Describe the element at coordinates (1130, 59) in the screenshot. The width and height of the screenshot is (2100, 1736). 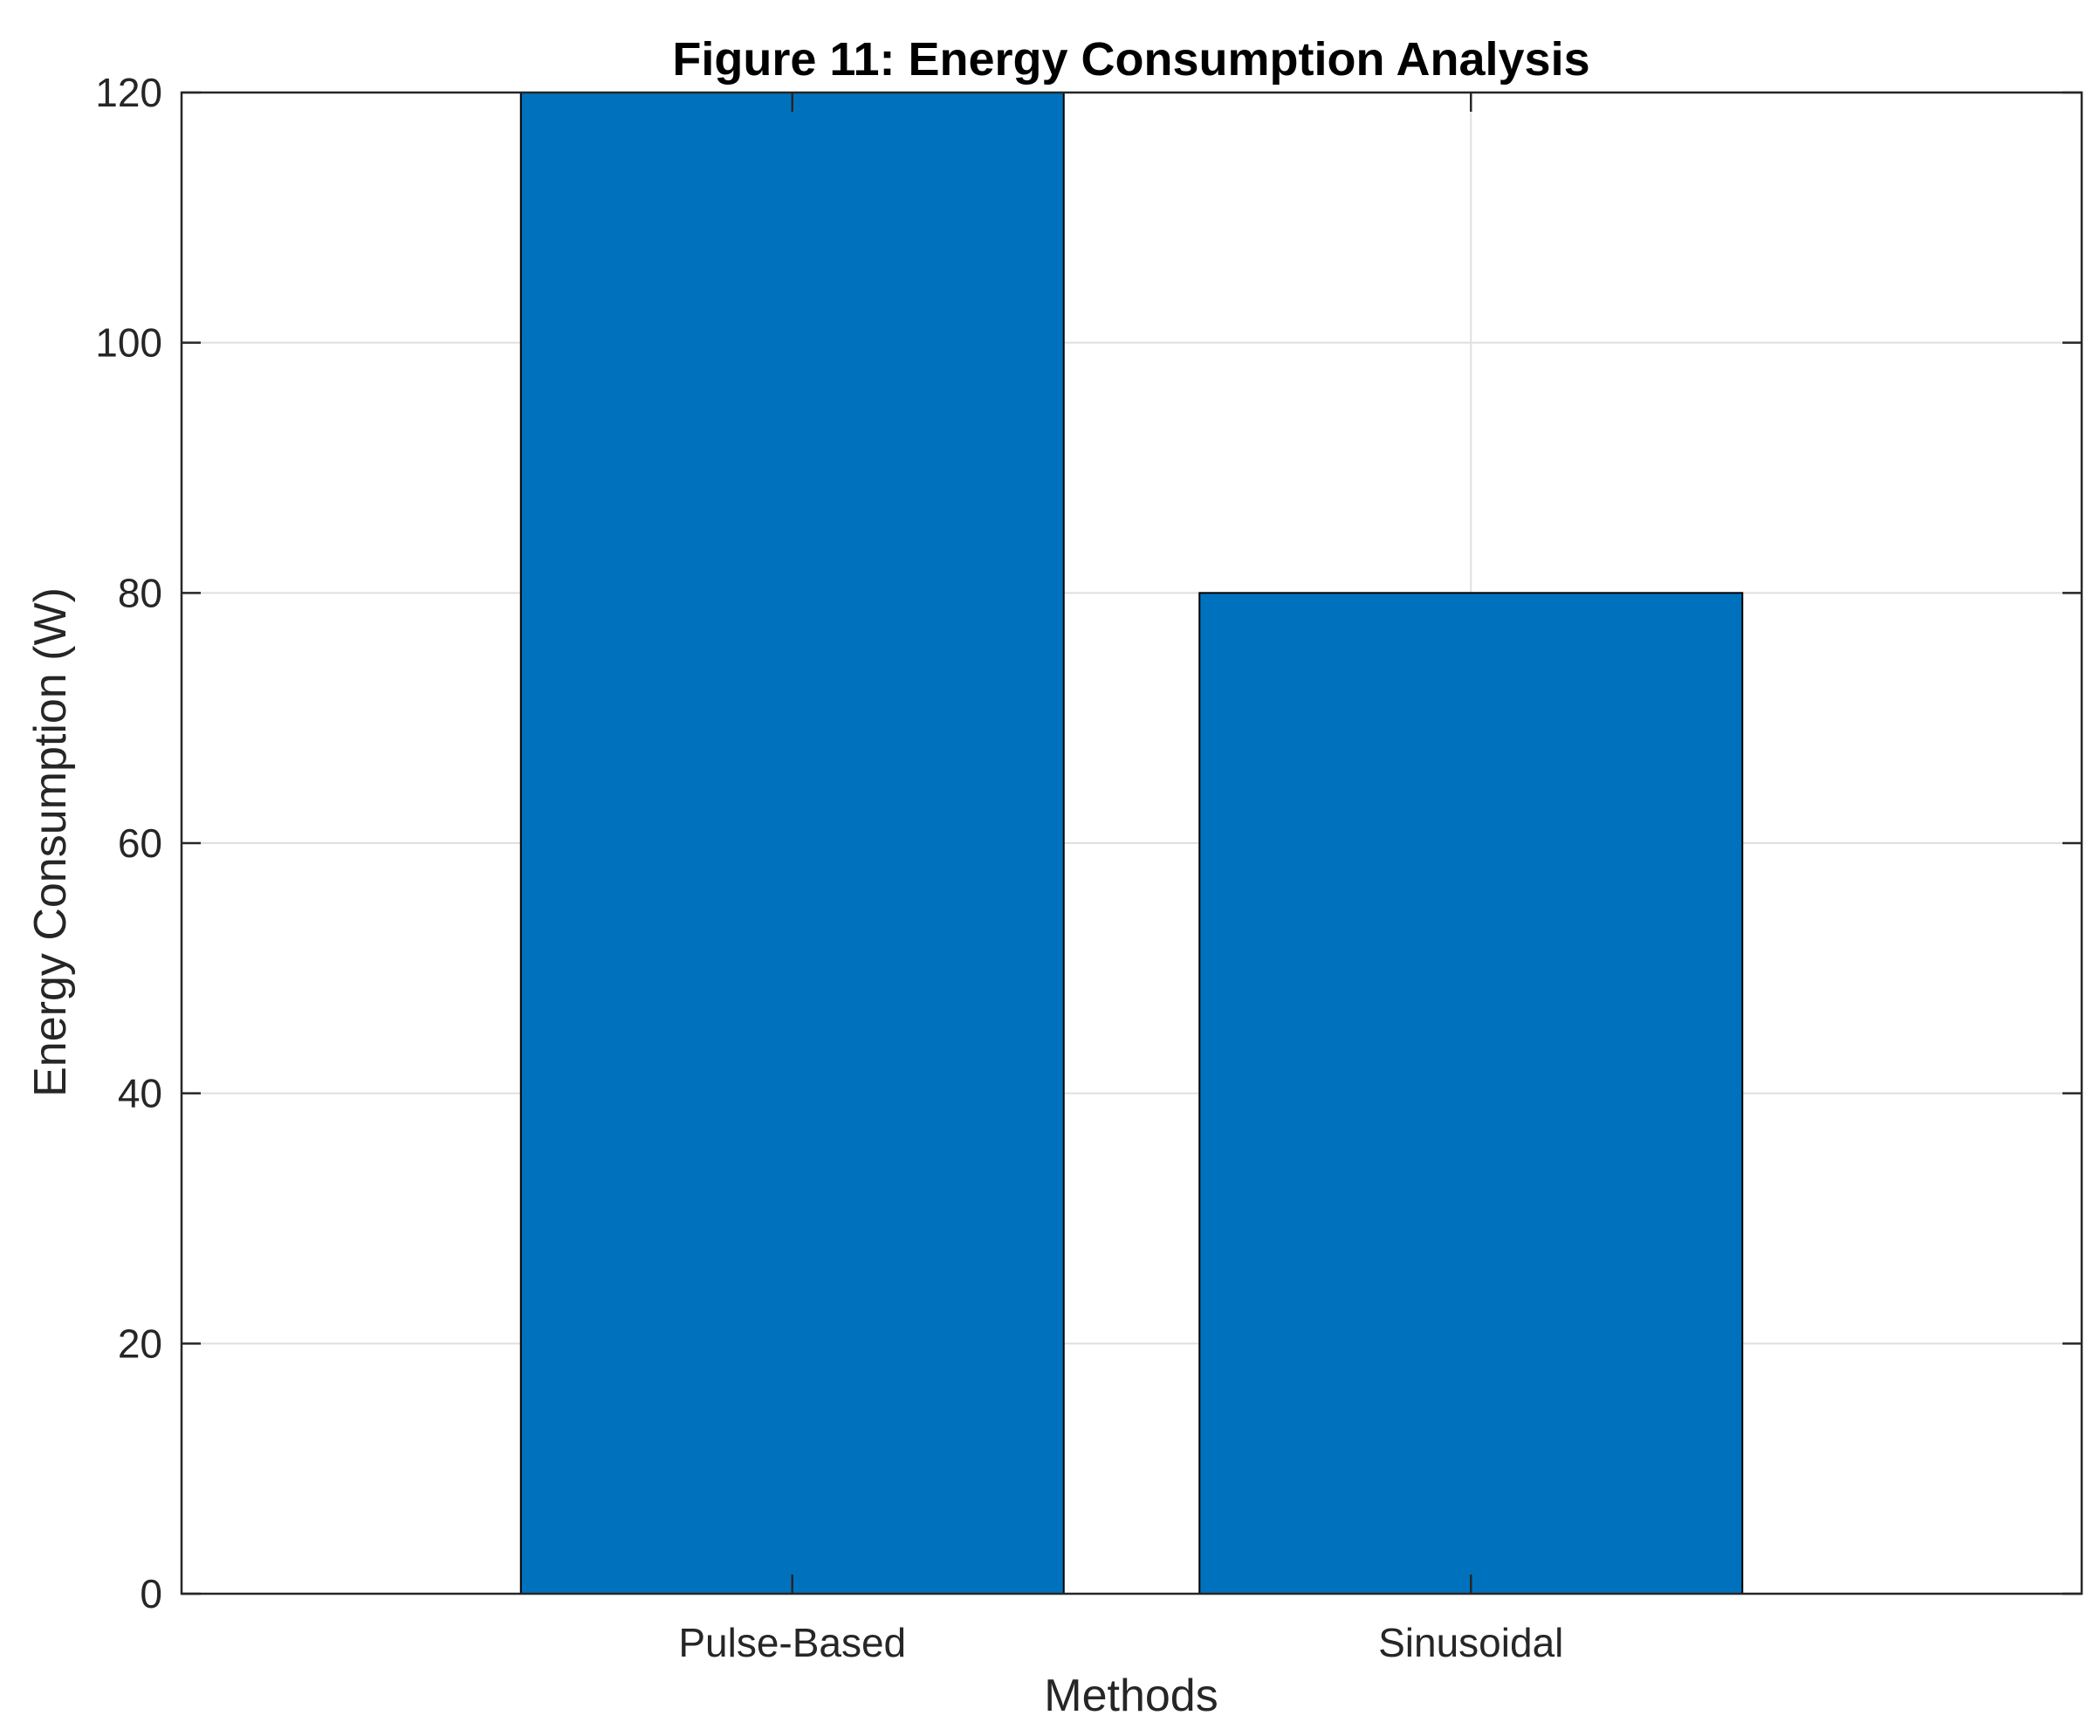
I see `chart-title: Figure 11: Energy Consumption Analysis` at that location.